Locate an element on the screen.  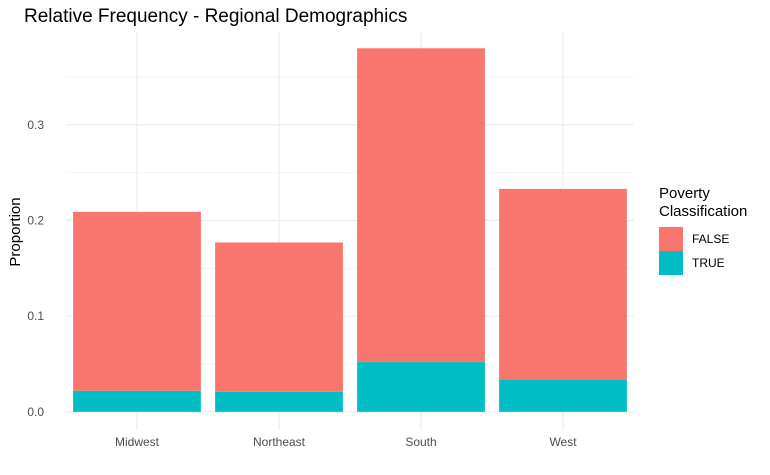
legend-title-line: Poverty is located at coordinates (684, 193).